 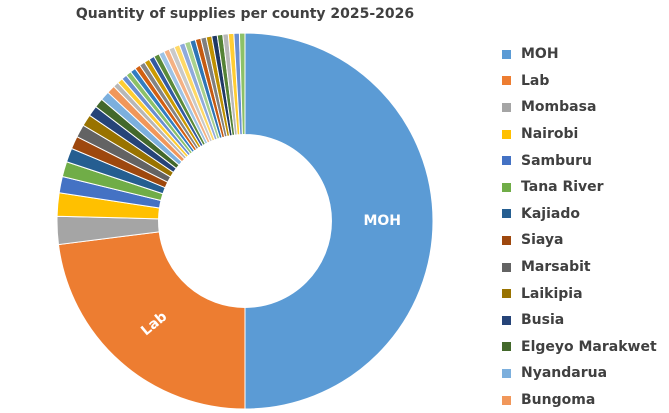 What do you see at coordinates (506, 294) in the screenshot?
I see `legend-swatch-laikipia` at bounding box center [506, 294].